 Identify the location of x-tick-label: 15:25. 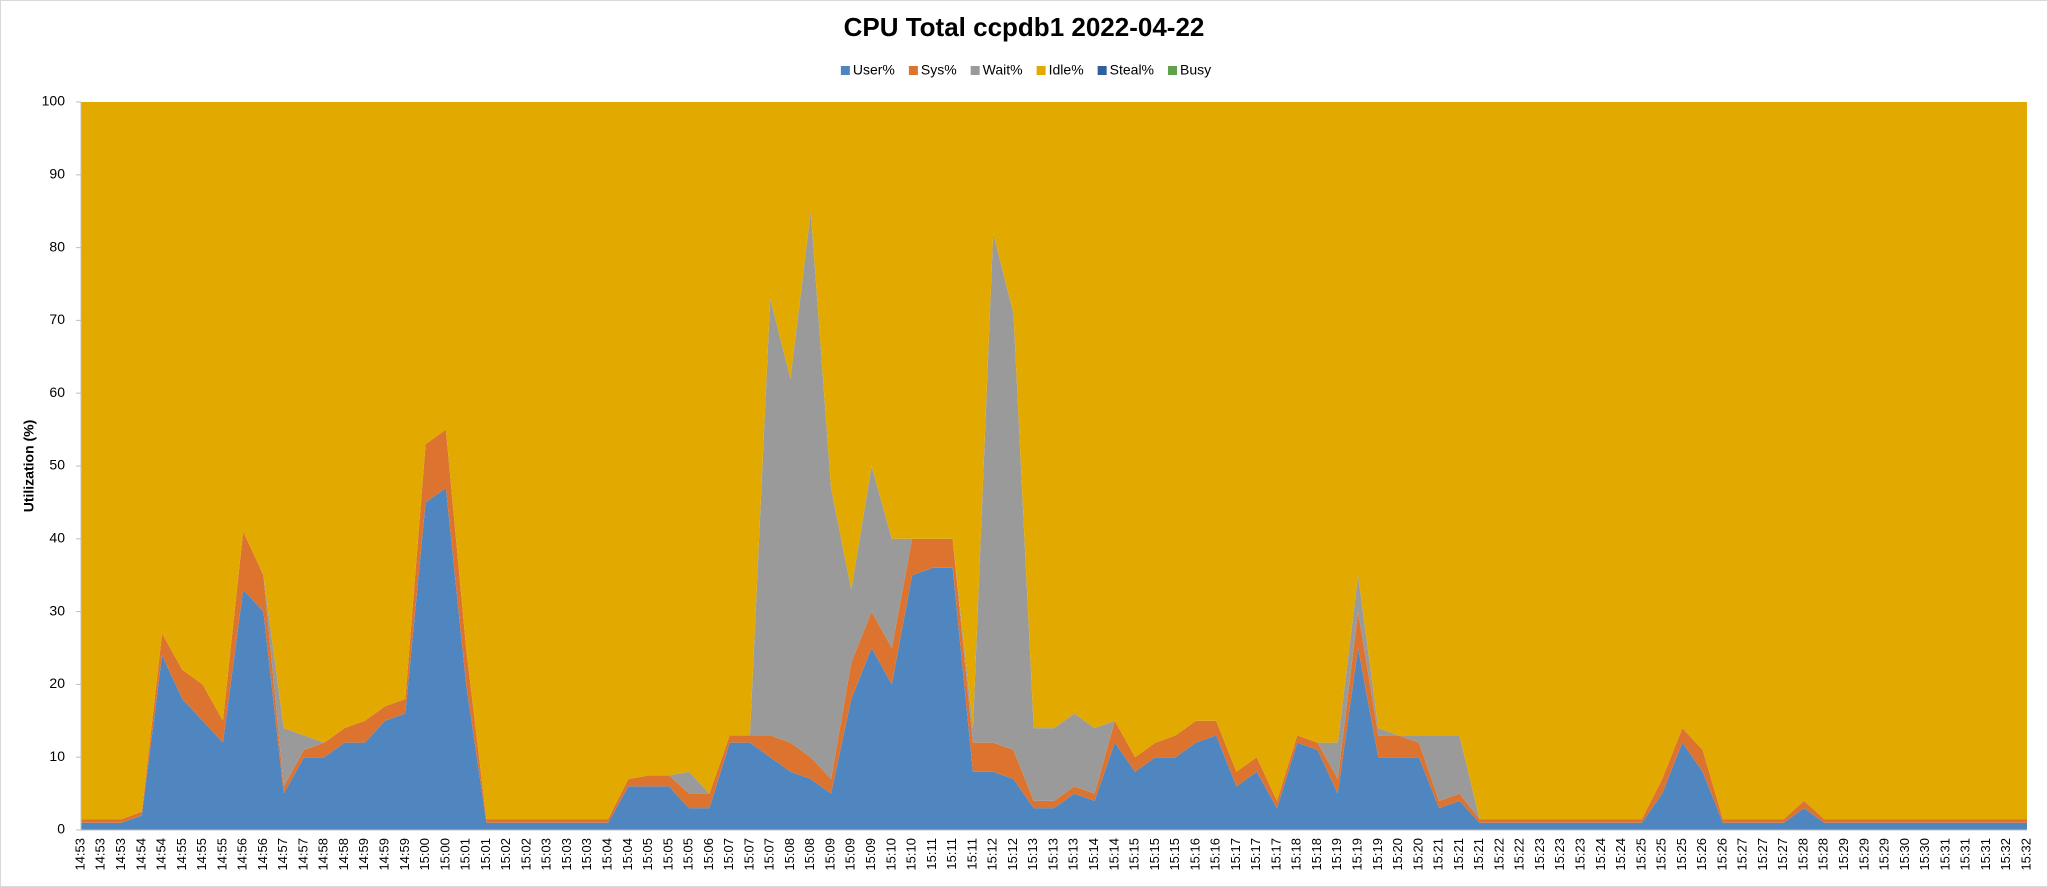
(1640, 854).